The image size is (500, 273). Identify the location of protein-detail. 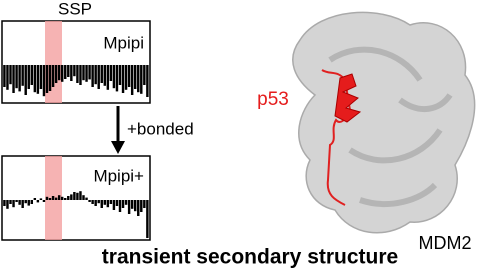
(390, 127).